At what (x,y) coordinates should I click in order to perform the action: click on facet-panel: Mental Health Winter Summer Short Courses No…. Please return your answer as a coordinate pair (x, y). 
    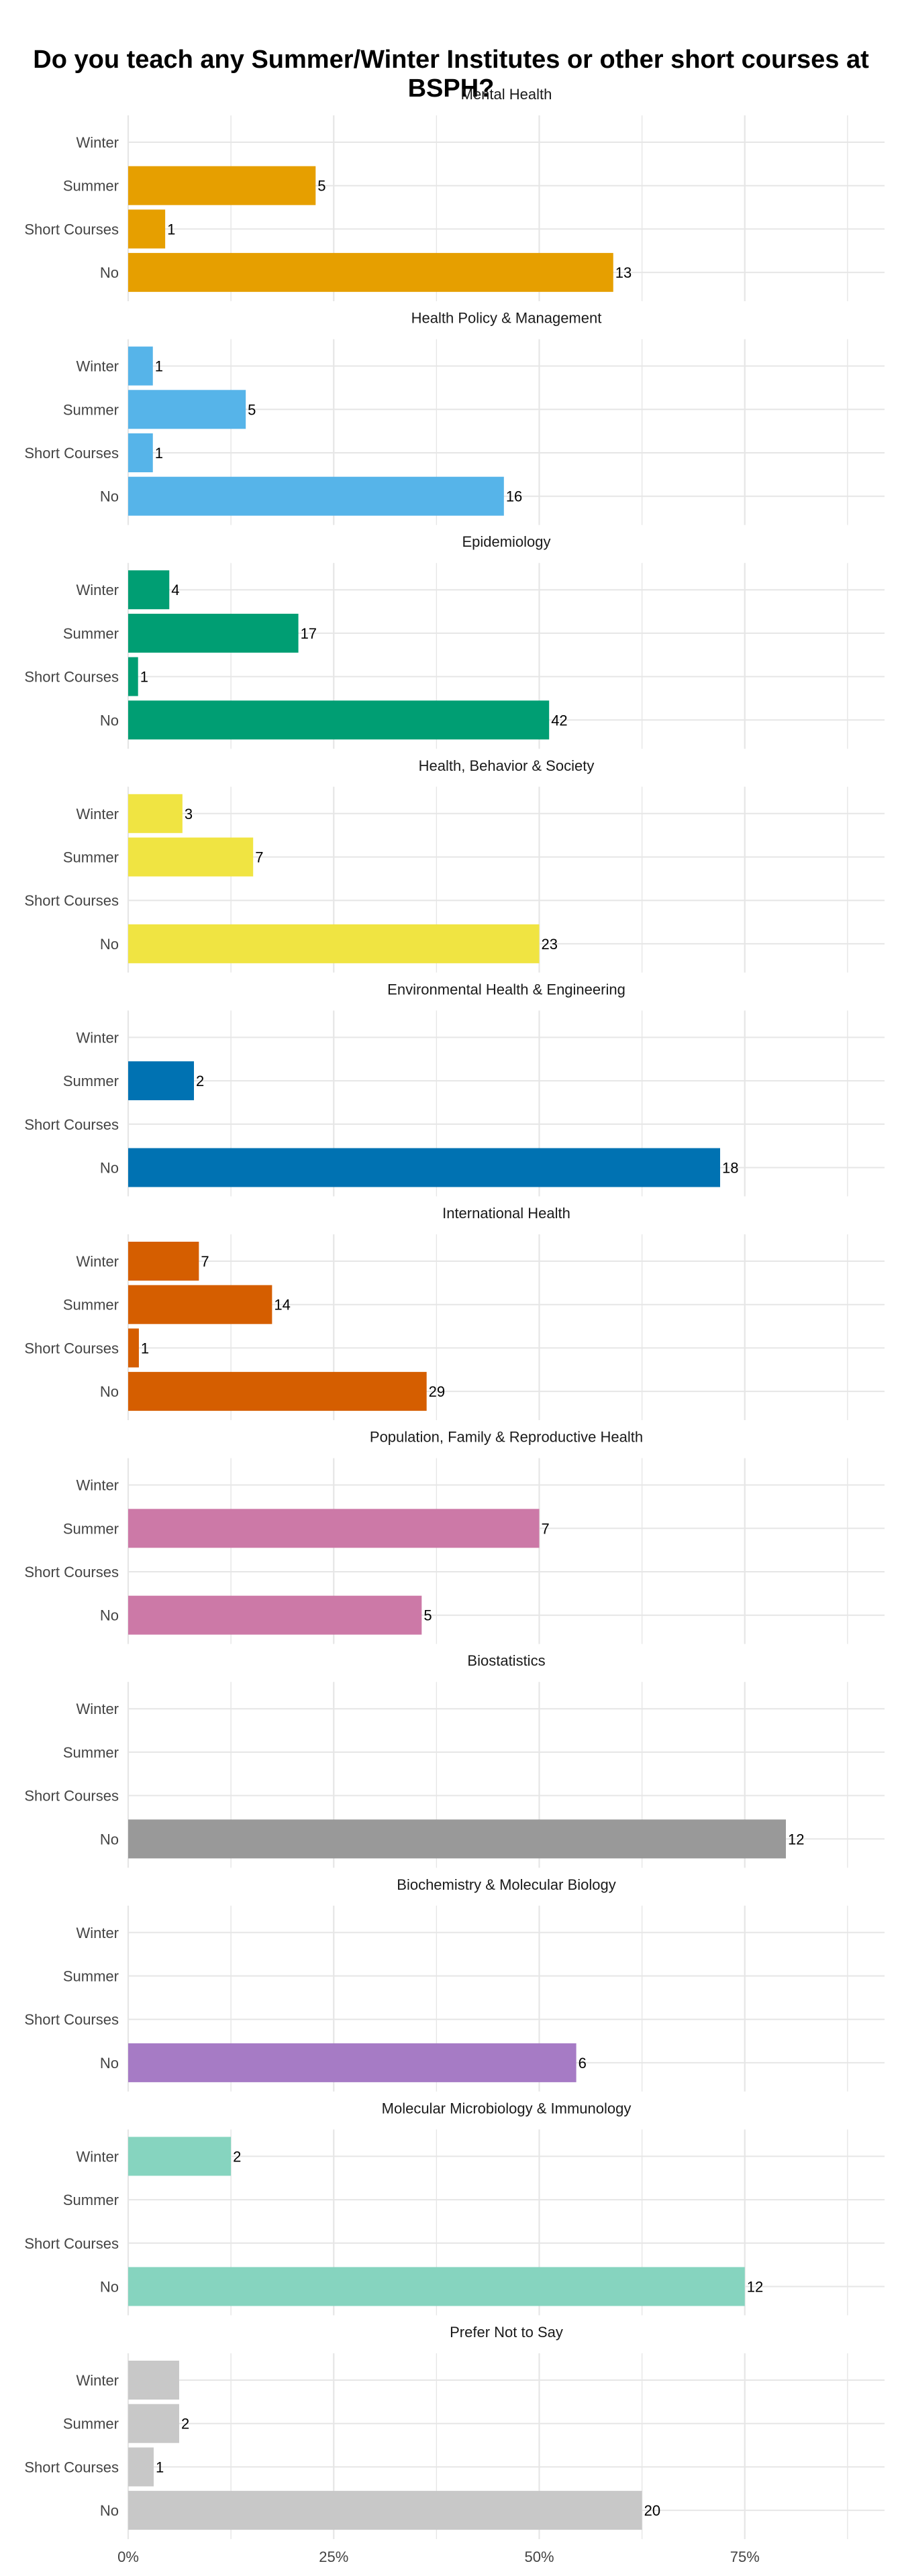
    Looking at the image, I should click on (454, 193).